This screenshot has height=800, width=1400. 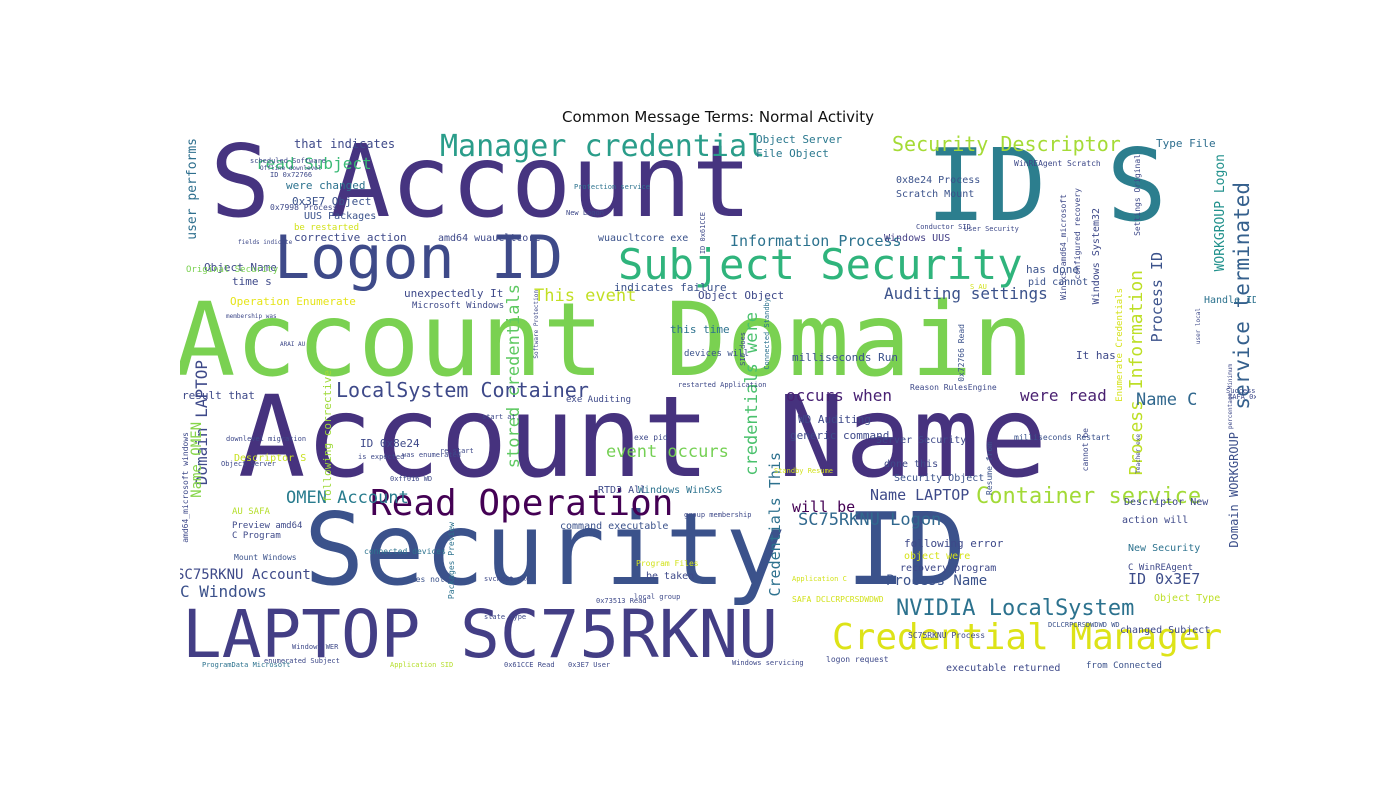 I want to click on cloud-word-0x72766-read: 0x72766 Read, so click(x=961, y=353).